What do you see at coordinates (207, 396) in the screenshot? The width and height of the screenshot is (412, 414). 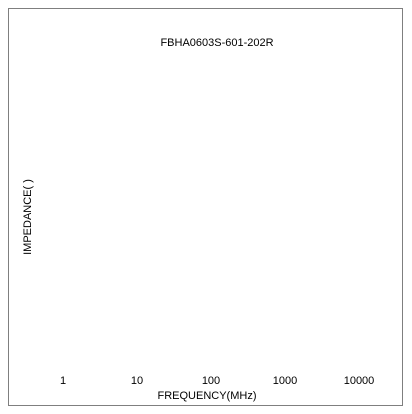 I see `x-axis-label: FREQUENCY(MHz)` at bounding box center [207, 396].